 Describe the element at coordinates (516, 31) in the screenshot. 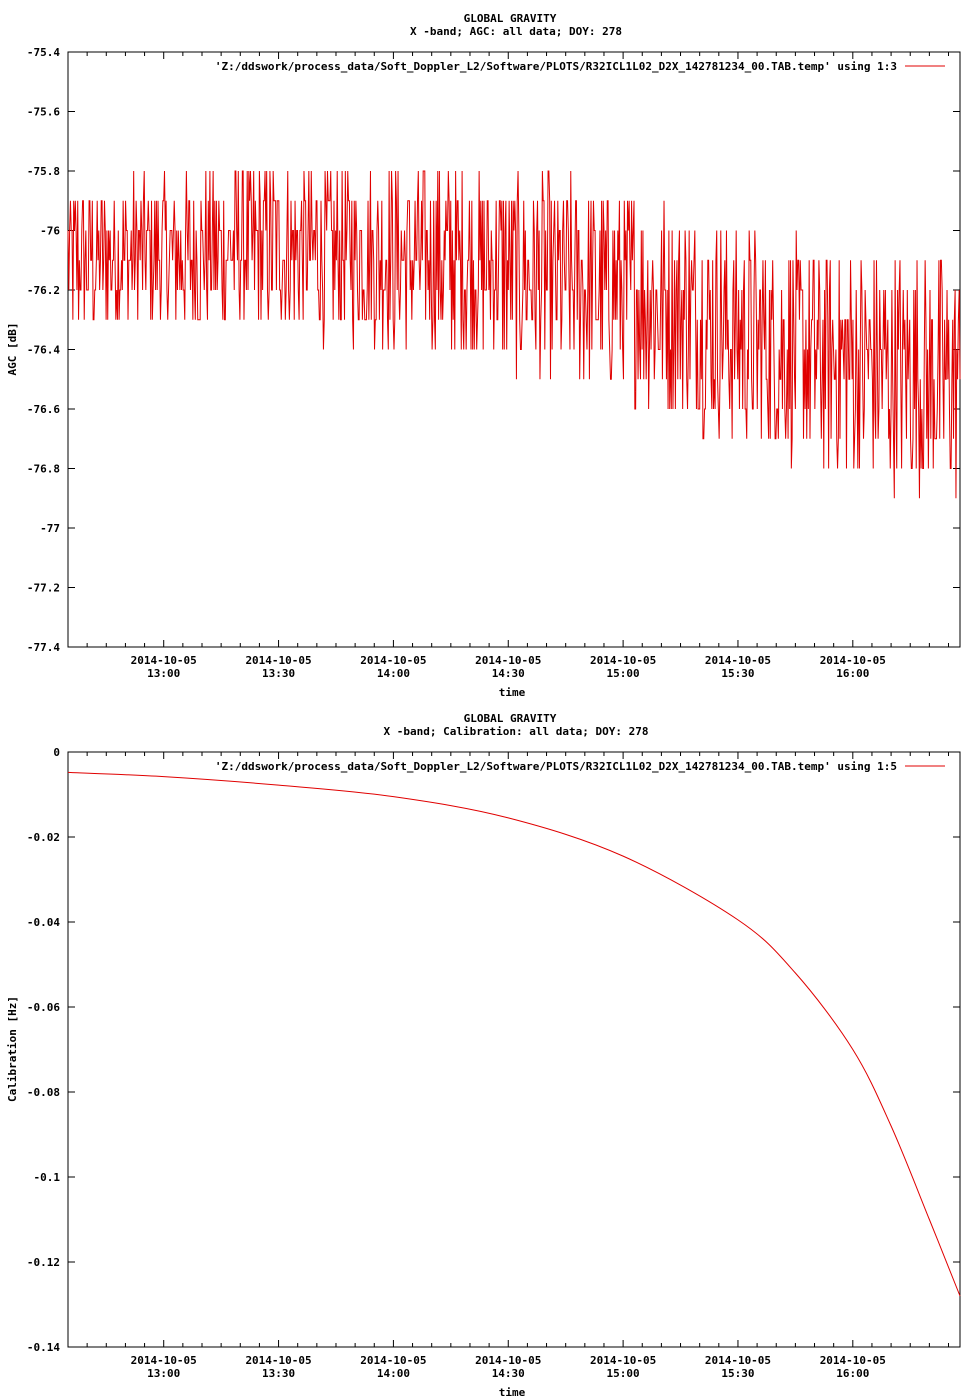

I see `chart-subtitle: X -band; AGC: all data; DOY: 278` at that location.